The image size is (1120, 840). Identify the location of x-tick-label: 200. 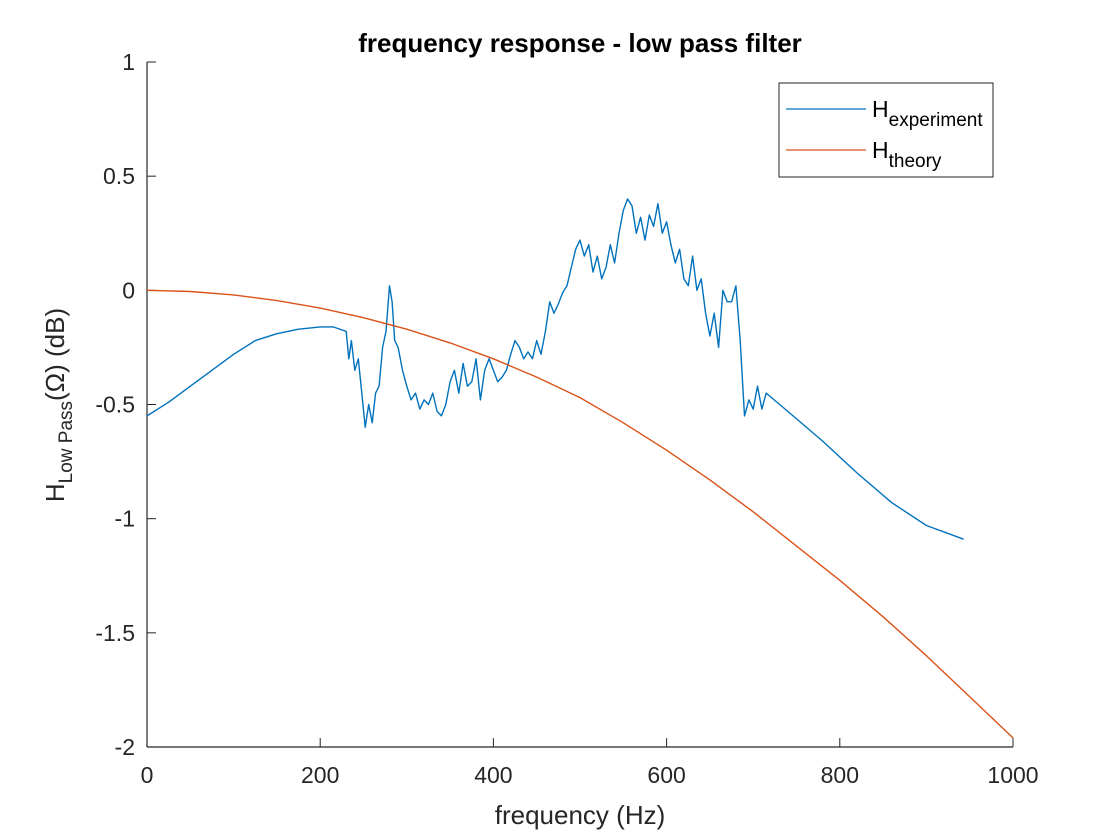
(320, 775).